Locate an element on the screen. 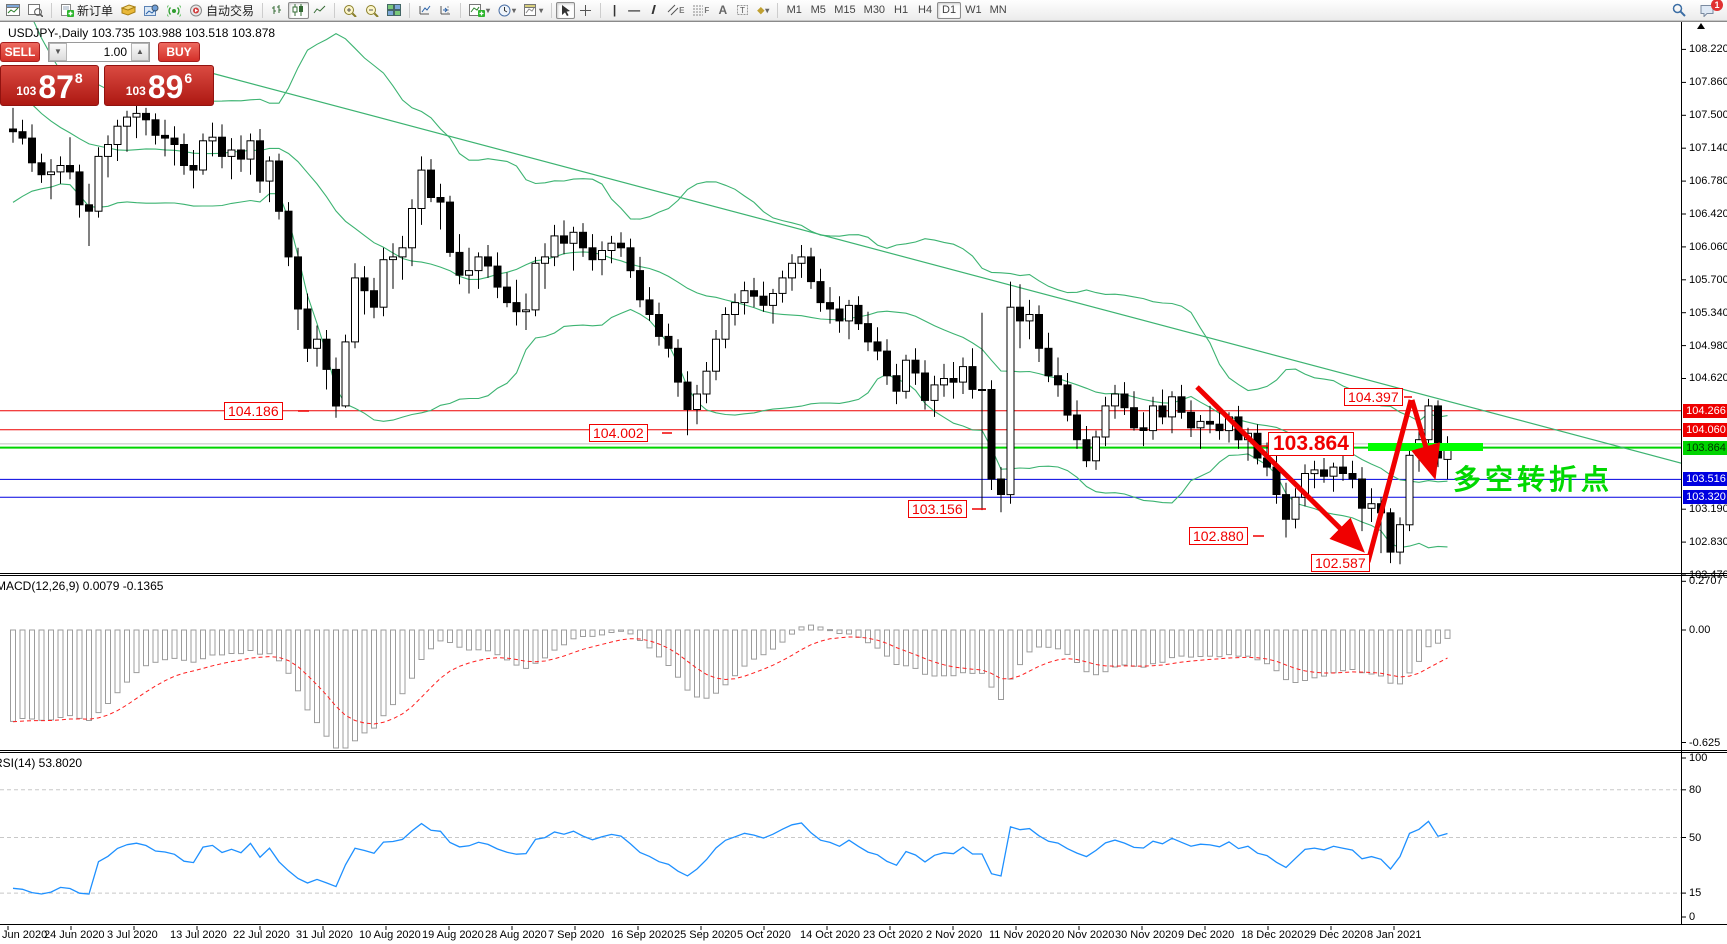  indicators-icon: ▾ is located at coordinates (479, 10).